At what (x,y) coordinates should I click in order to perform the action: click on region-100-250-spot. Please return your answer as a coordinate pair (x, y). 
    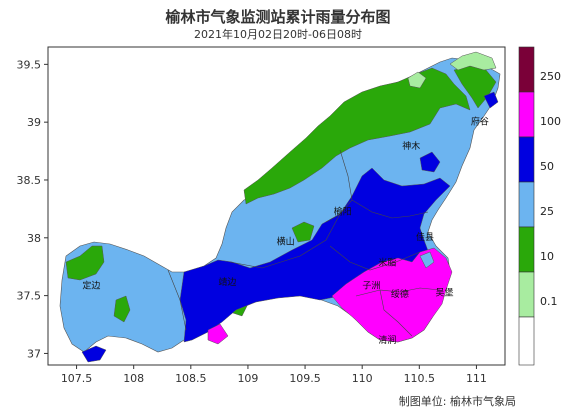
    Looking at the image, I should click on (218, 334).